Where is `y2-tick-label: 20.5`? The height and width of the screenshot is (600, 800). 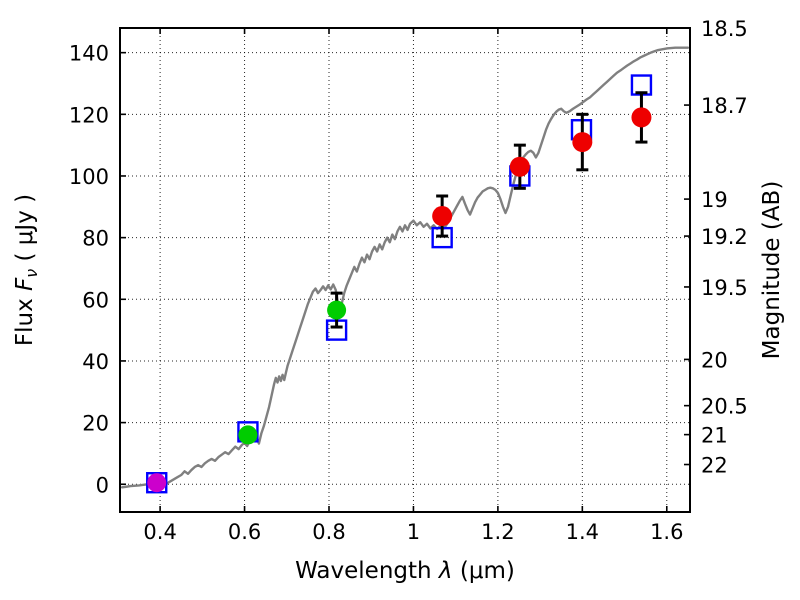 y2-tick-label: 20.5 is located at coordinates (724, 407).